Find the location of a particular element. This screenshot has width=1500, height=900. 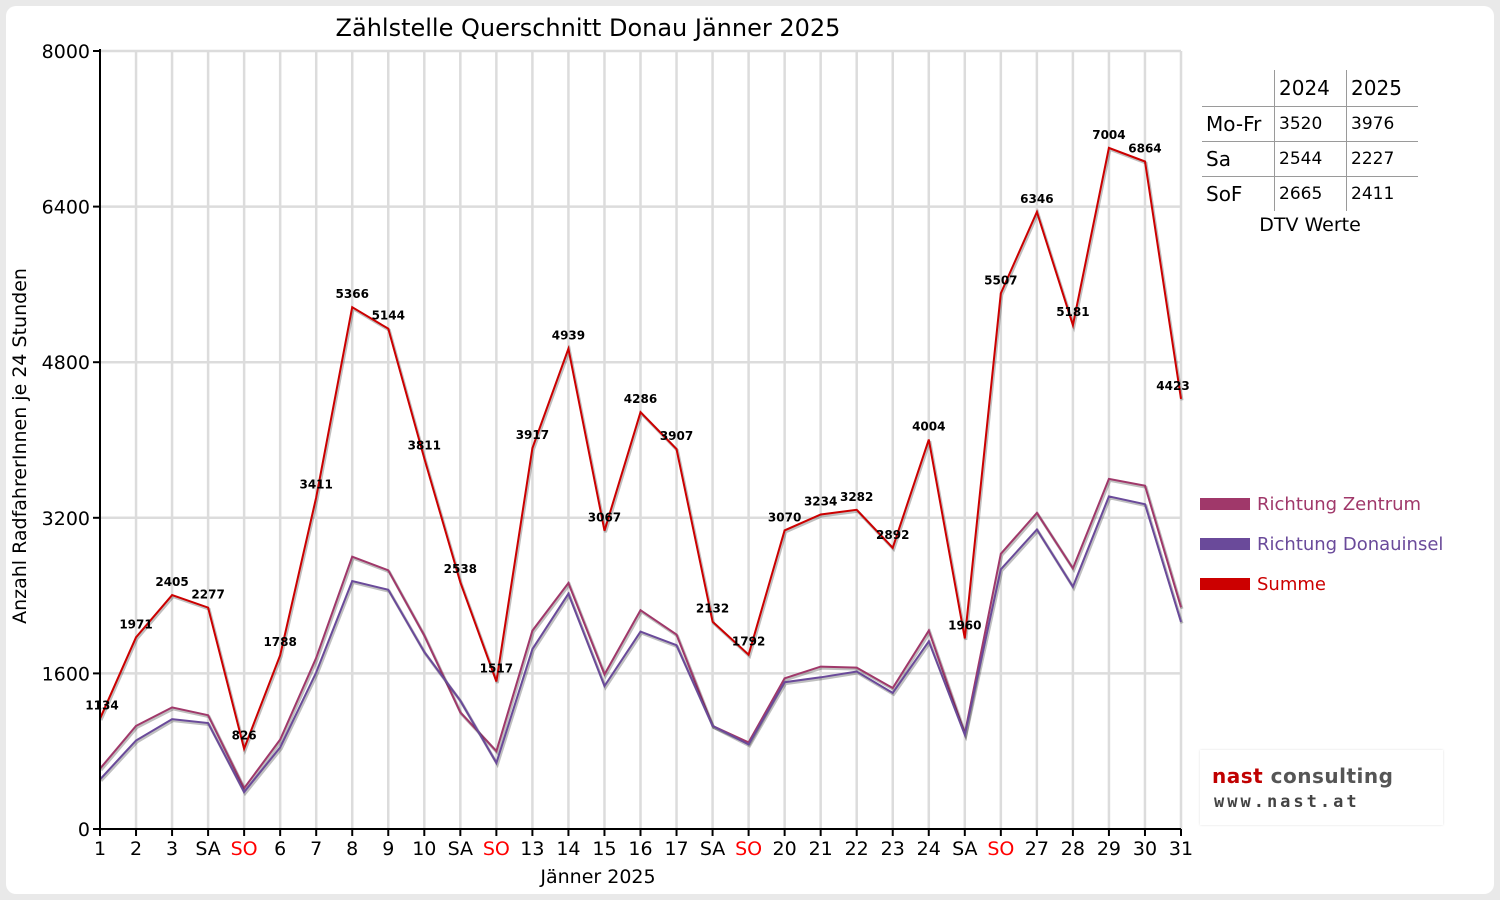

x-tick-label: 22 is located at coordinates (857, 849).